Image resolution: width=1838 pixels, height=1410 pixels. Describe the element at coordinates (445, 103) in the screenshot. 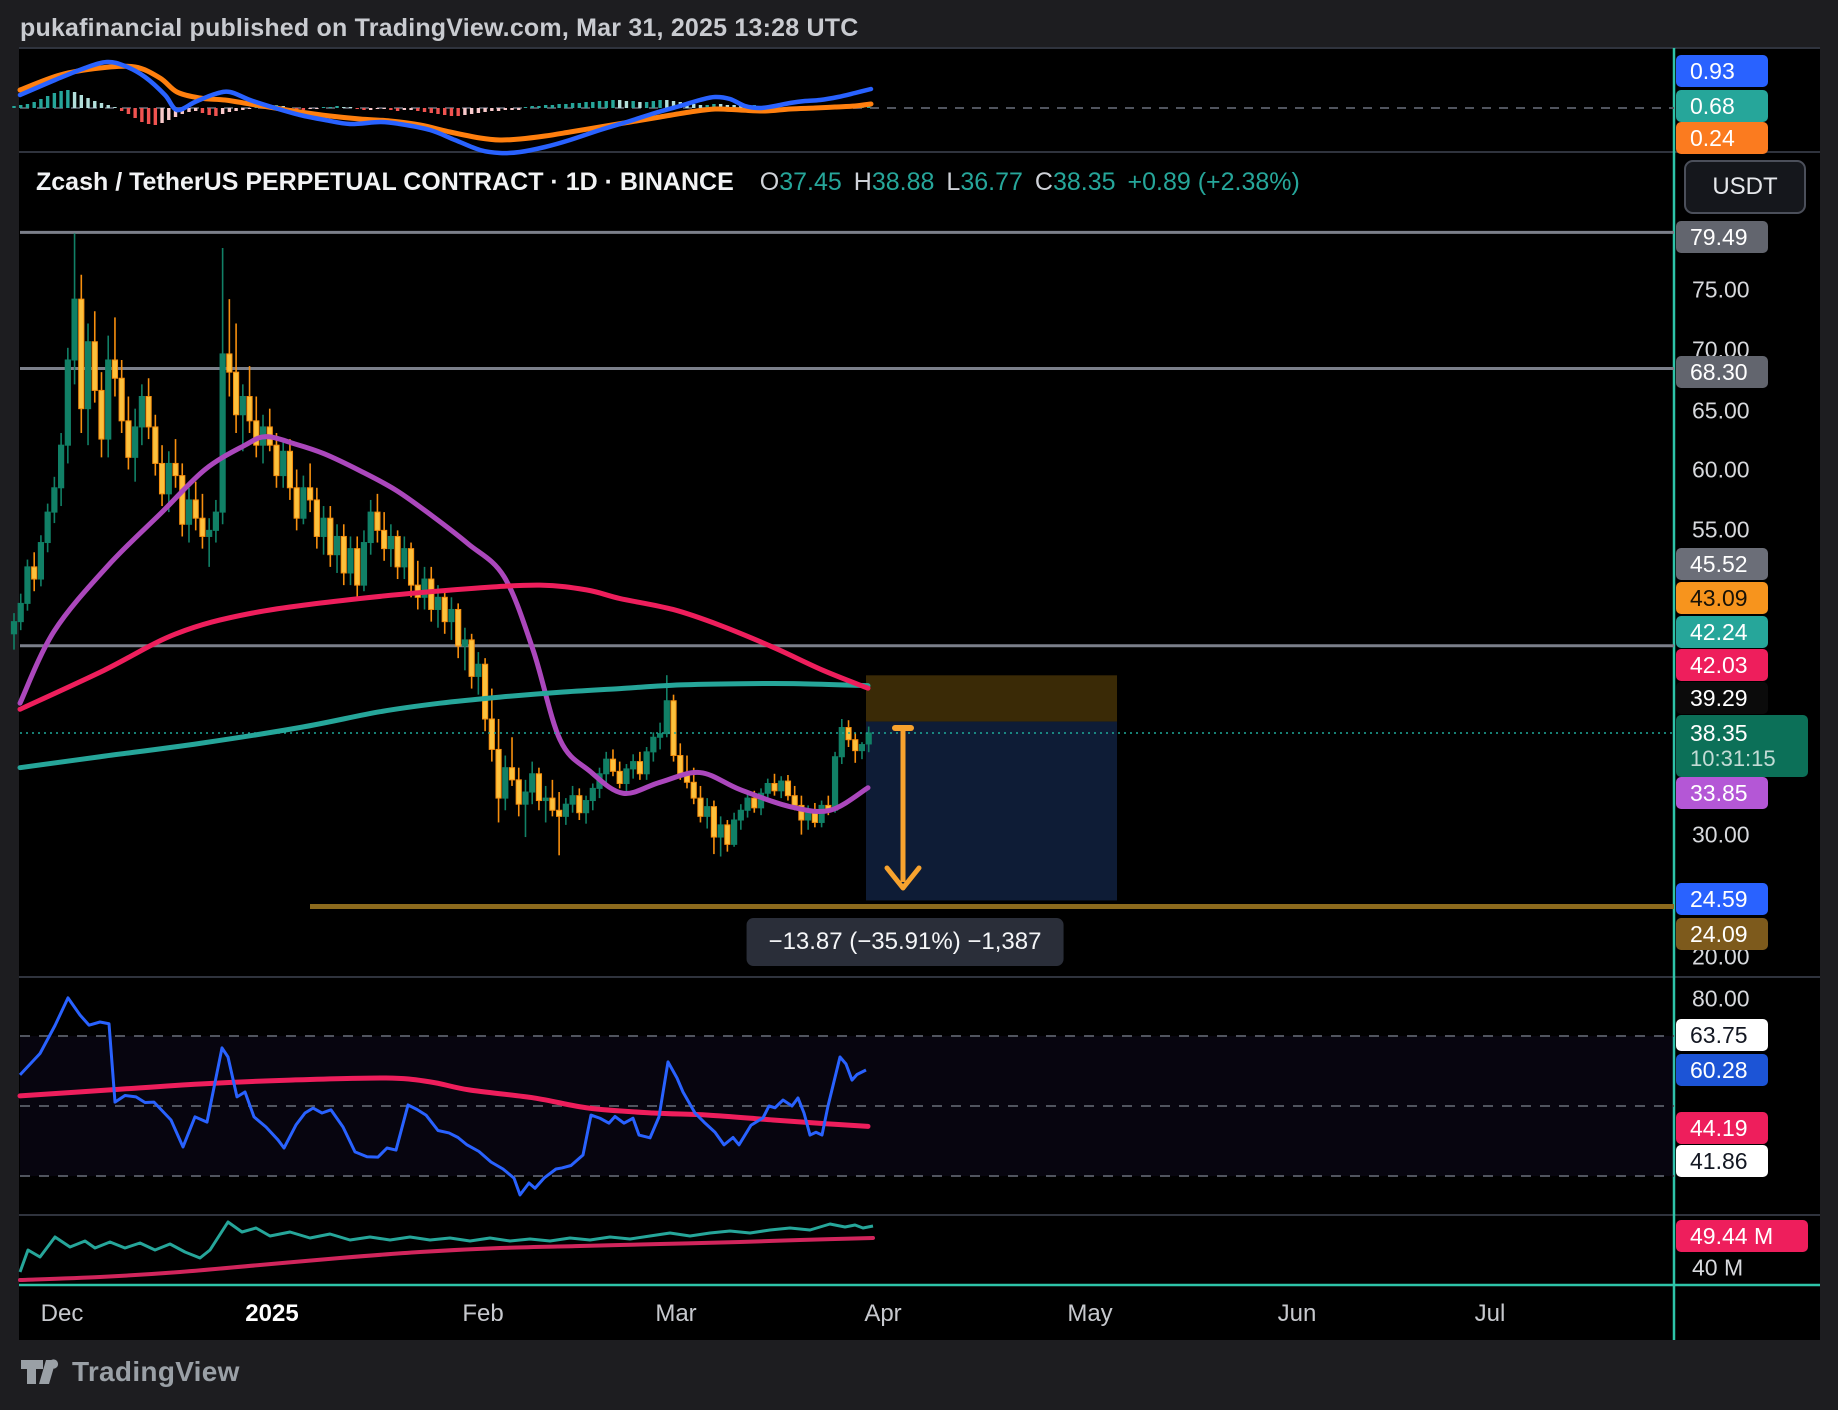

I see `macd-signal-line` at that location.